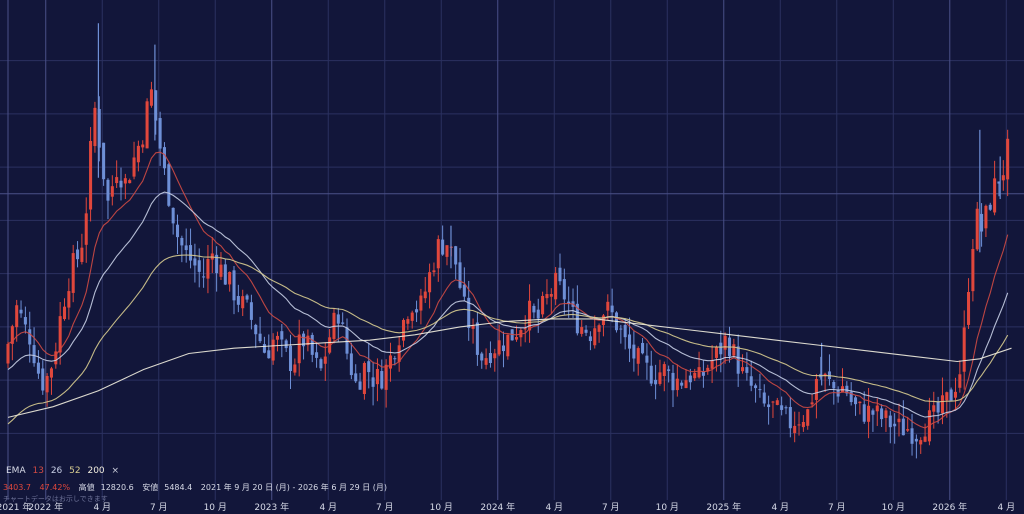  Describe the element at coordinates (159, 507) in the screenshot. I see `x-tick-label: 7 月` at that location.